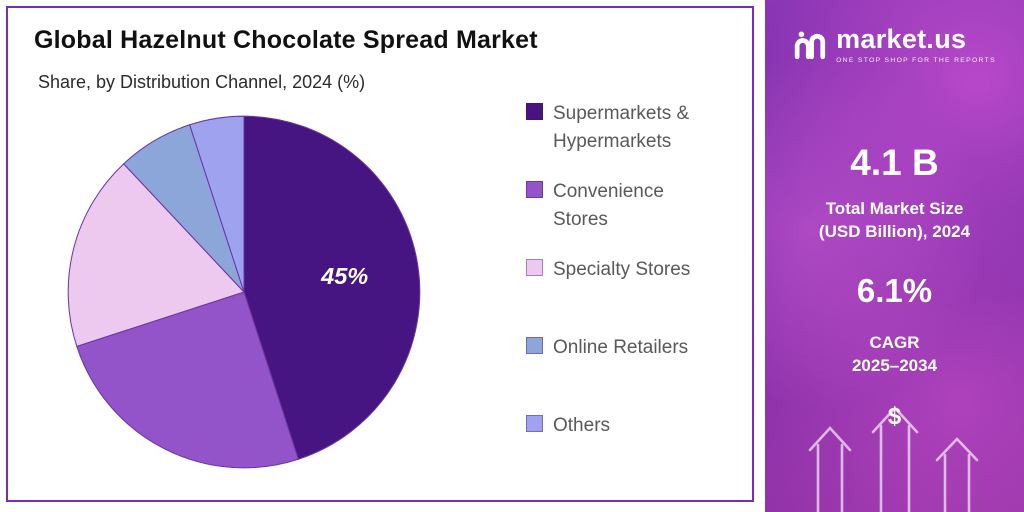  I want to click on legend-item: Specialty Stores, so click(631, 295).